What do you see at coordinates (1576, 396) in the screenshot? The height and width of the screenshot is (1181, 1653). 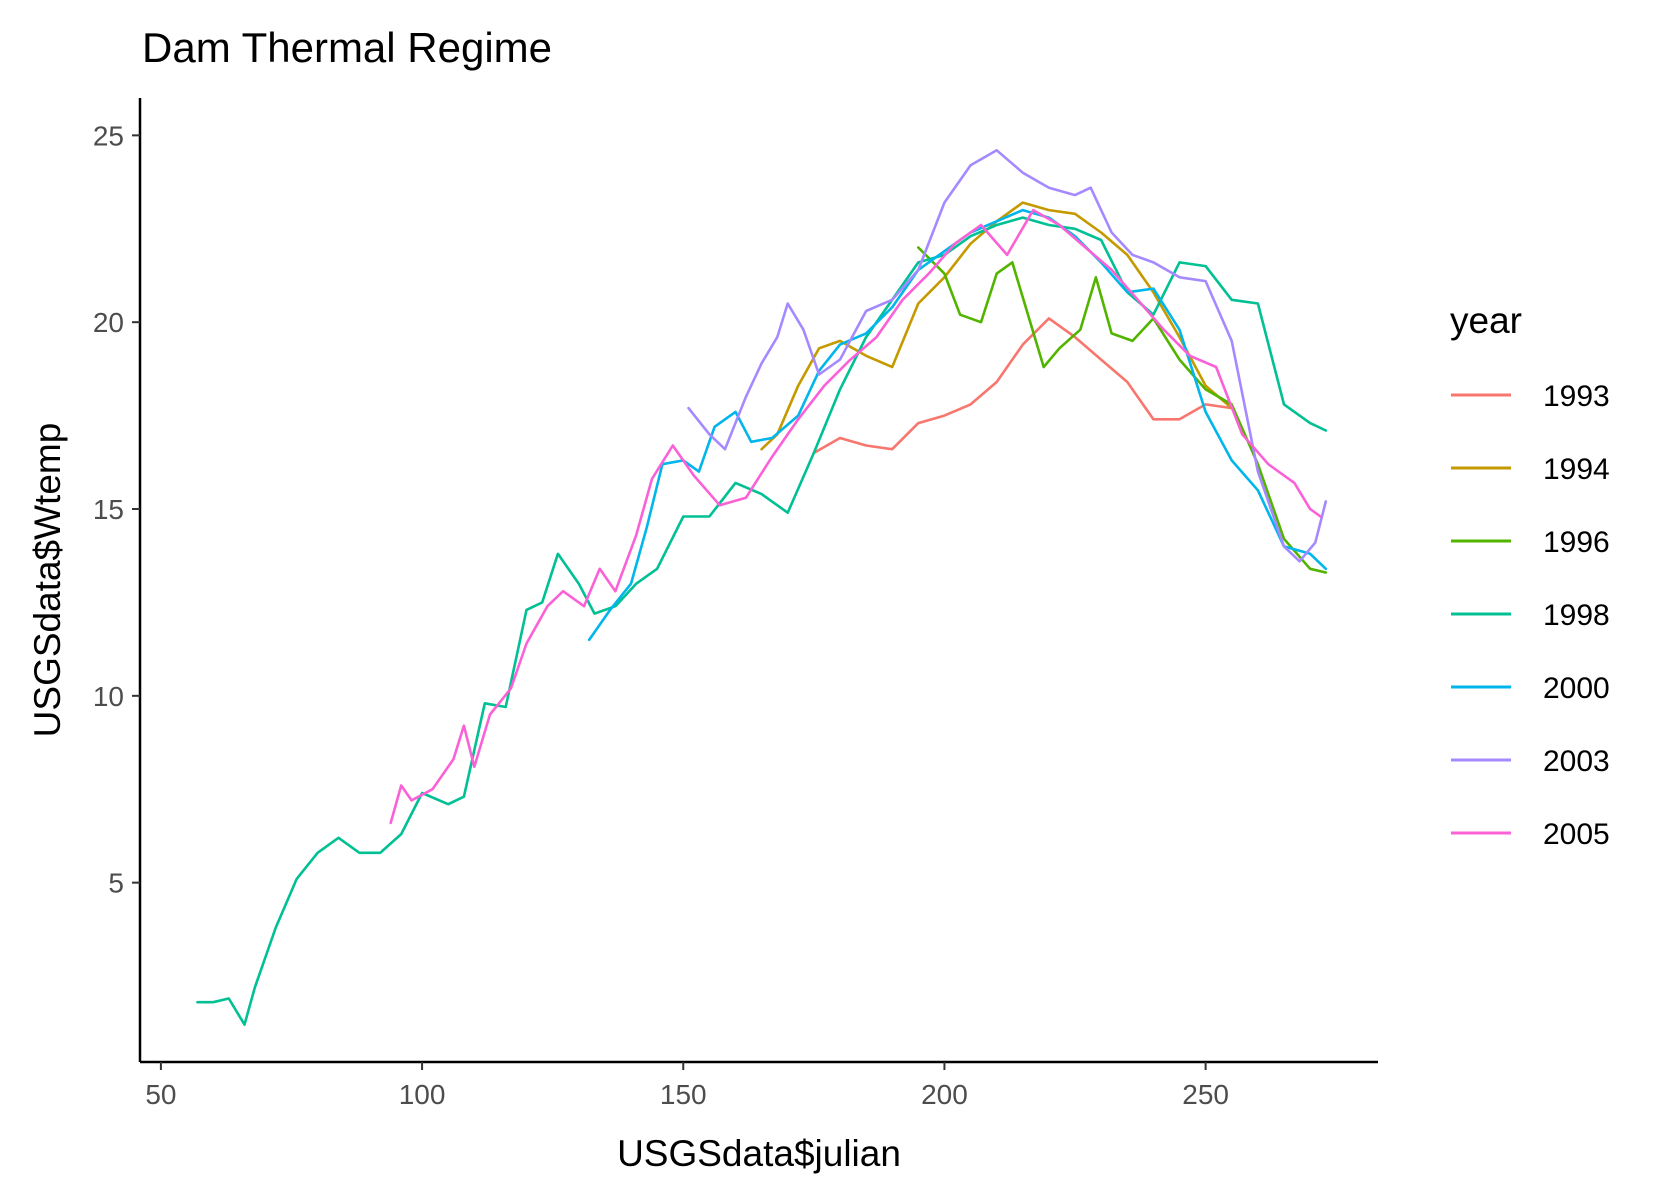 I see `legend-label: 1993` at bounding box center [1576, 396].